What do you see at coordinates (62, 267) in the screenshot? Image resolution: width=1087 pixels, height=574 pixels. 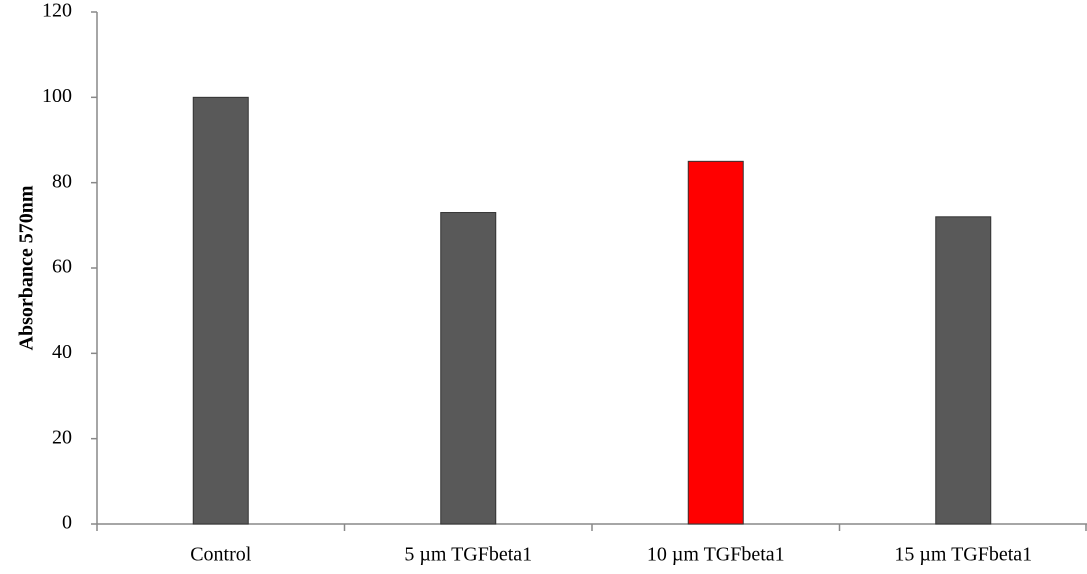 I see `y-tick-label: 60` at bounding box center [62, 267].